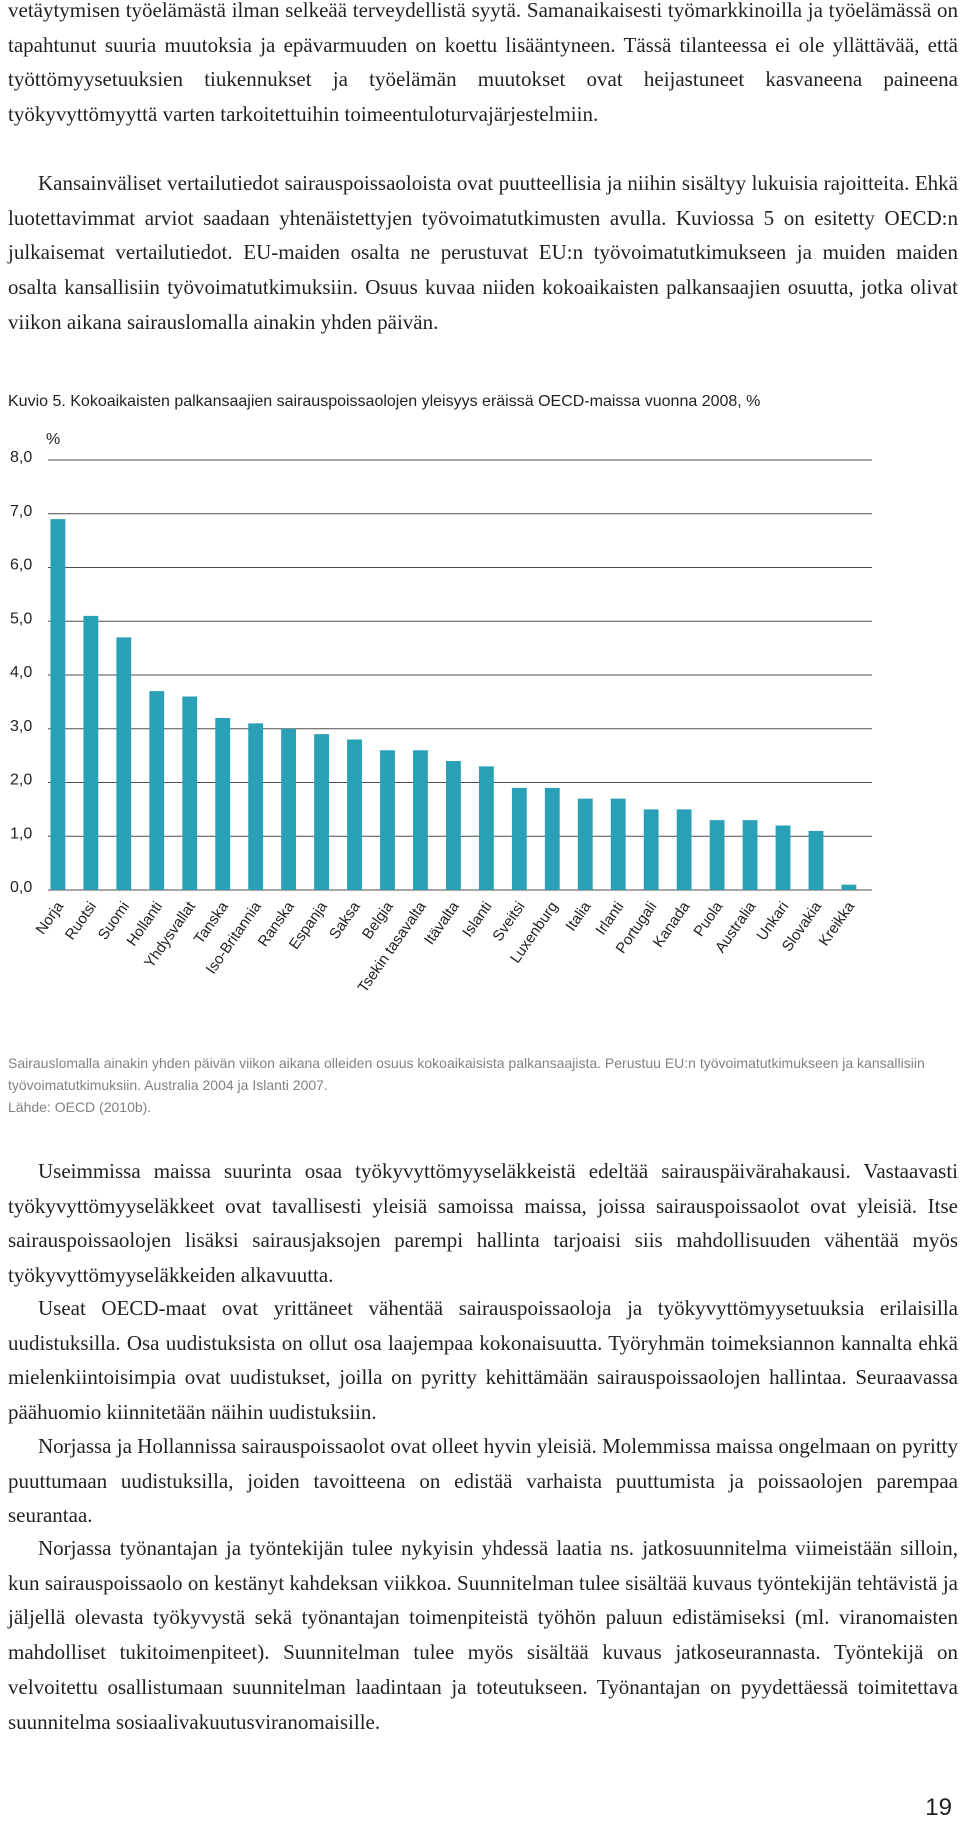  What do you see at coordinates (124, 763) in the screenshot?
I see `bar-suomi` at bounding box center [124, 763].